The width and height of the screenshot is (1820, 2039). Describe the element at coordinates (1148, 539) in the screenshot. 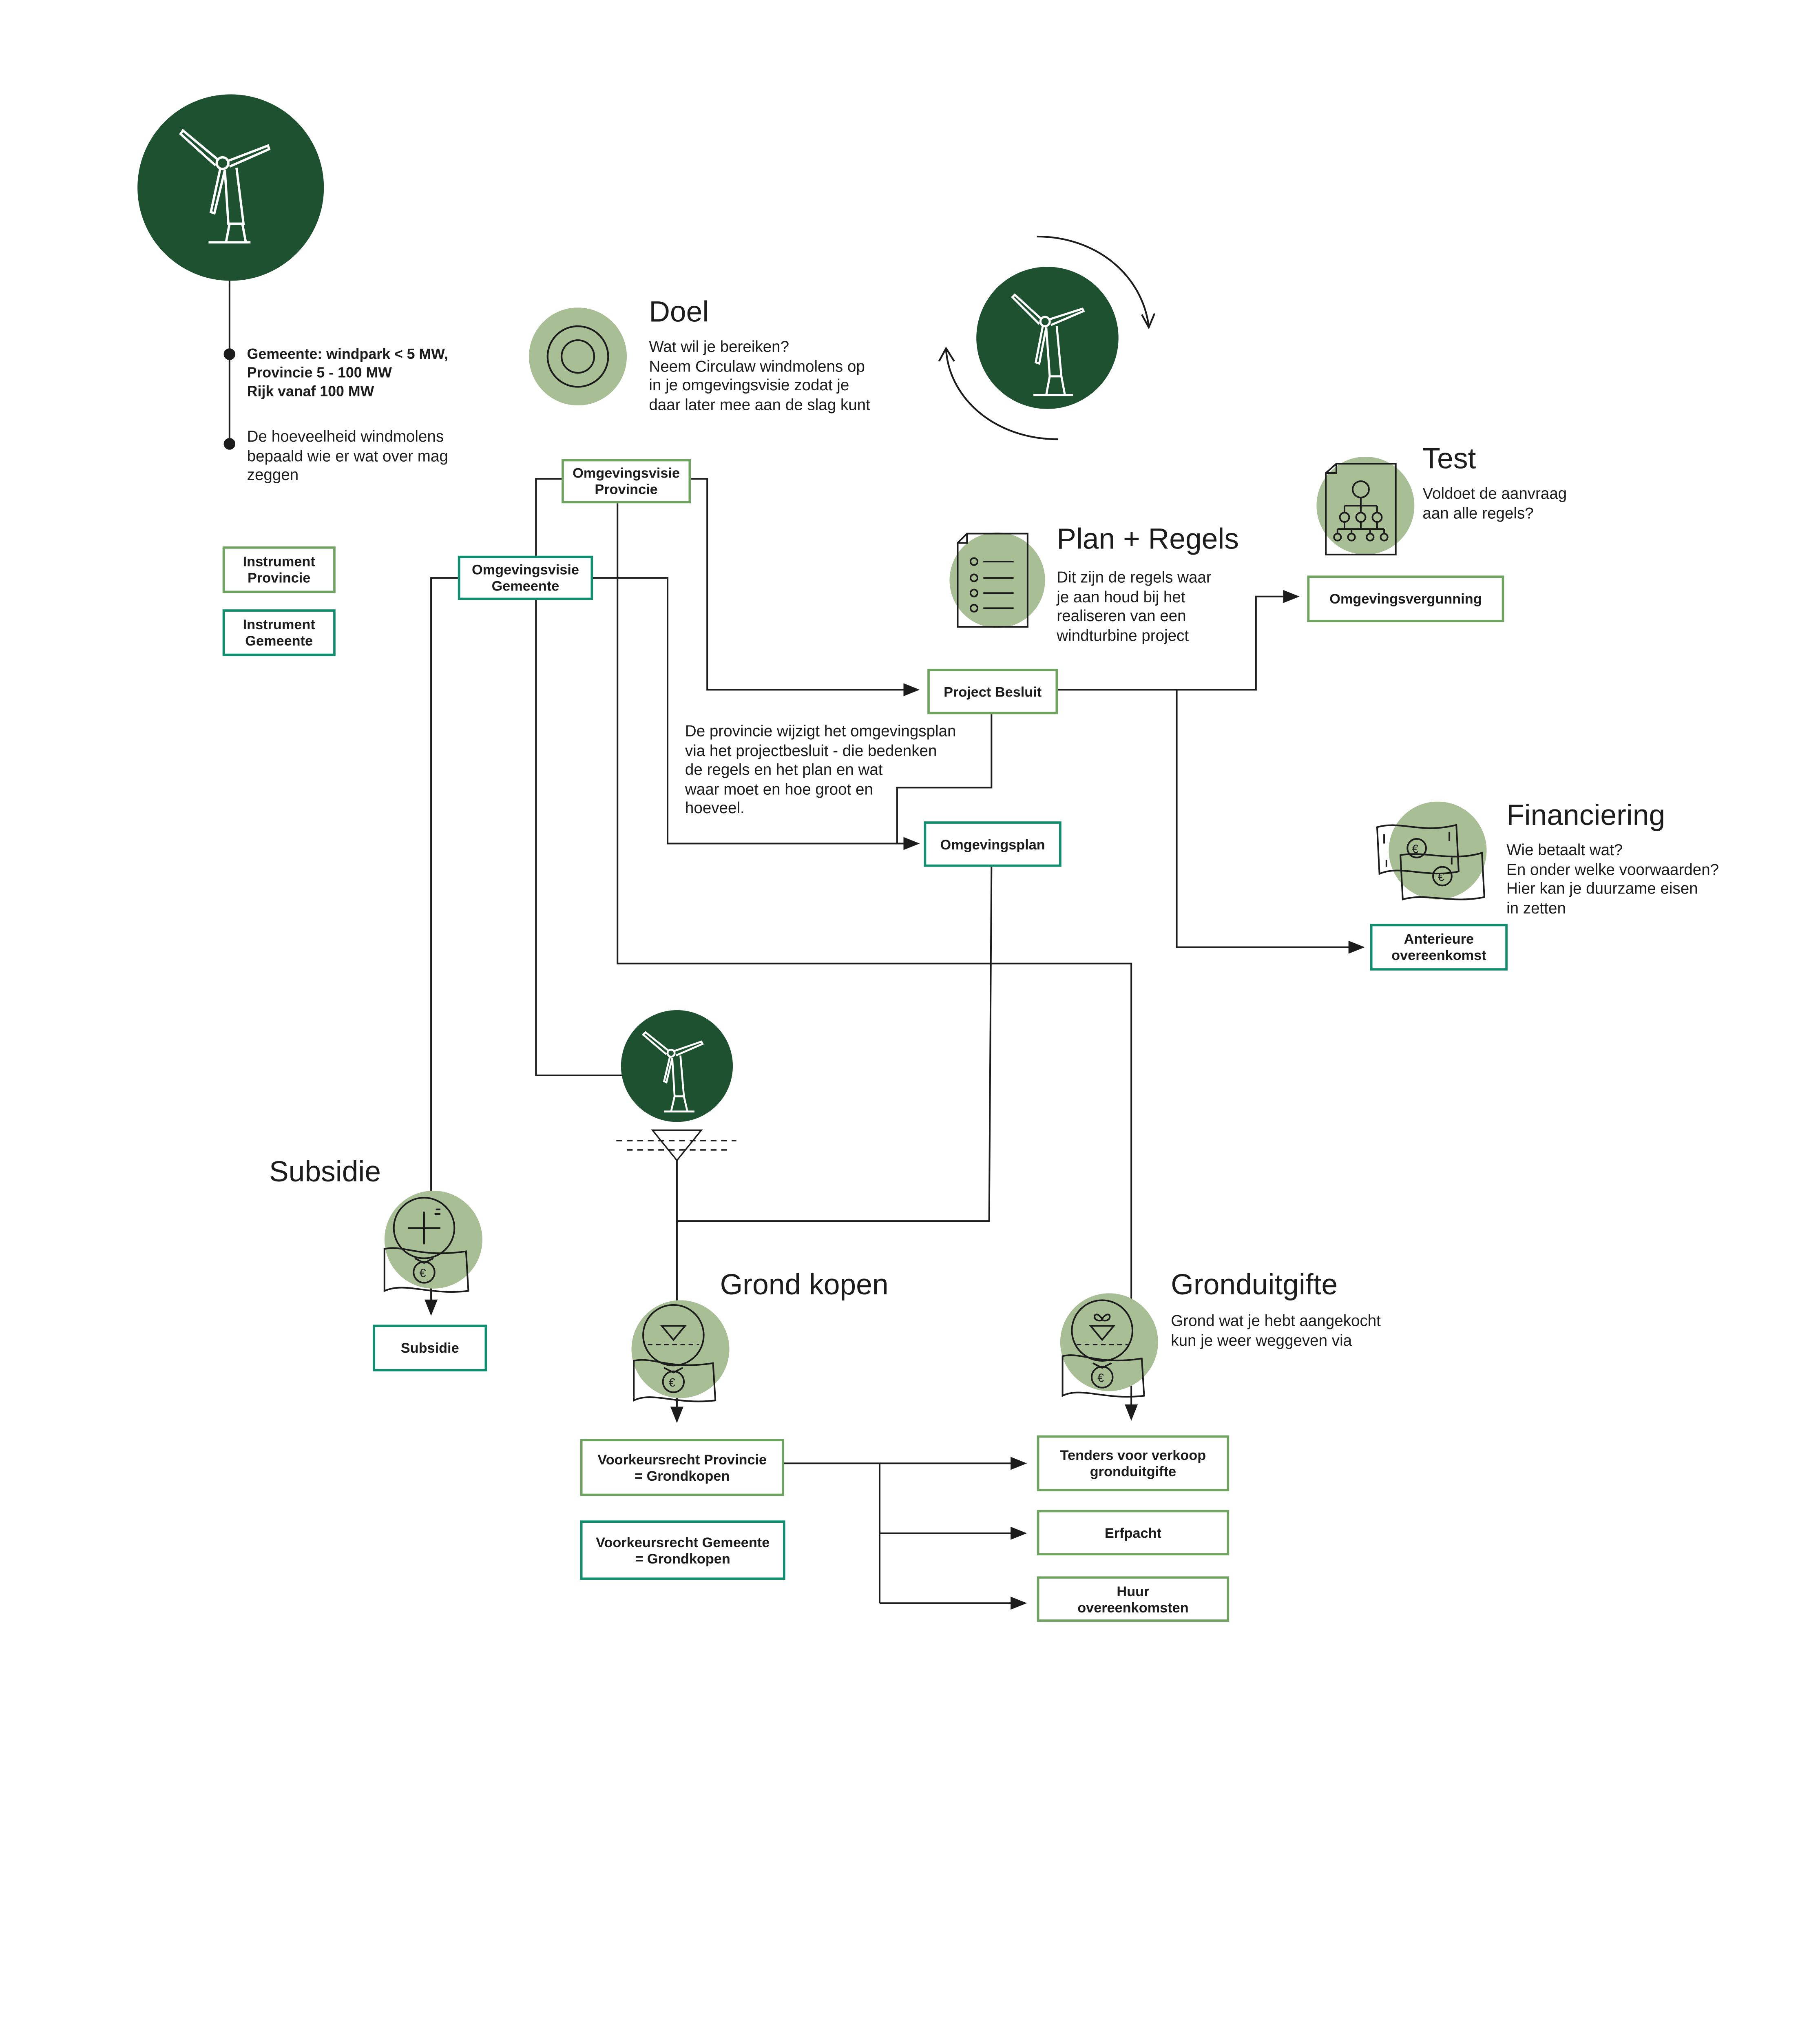

I see `plan-title: Plan + Regels` at that location.